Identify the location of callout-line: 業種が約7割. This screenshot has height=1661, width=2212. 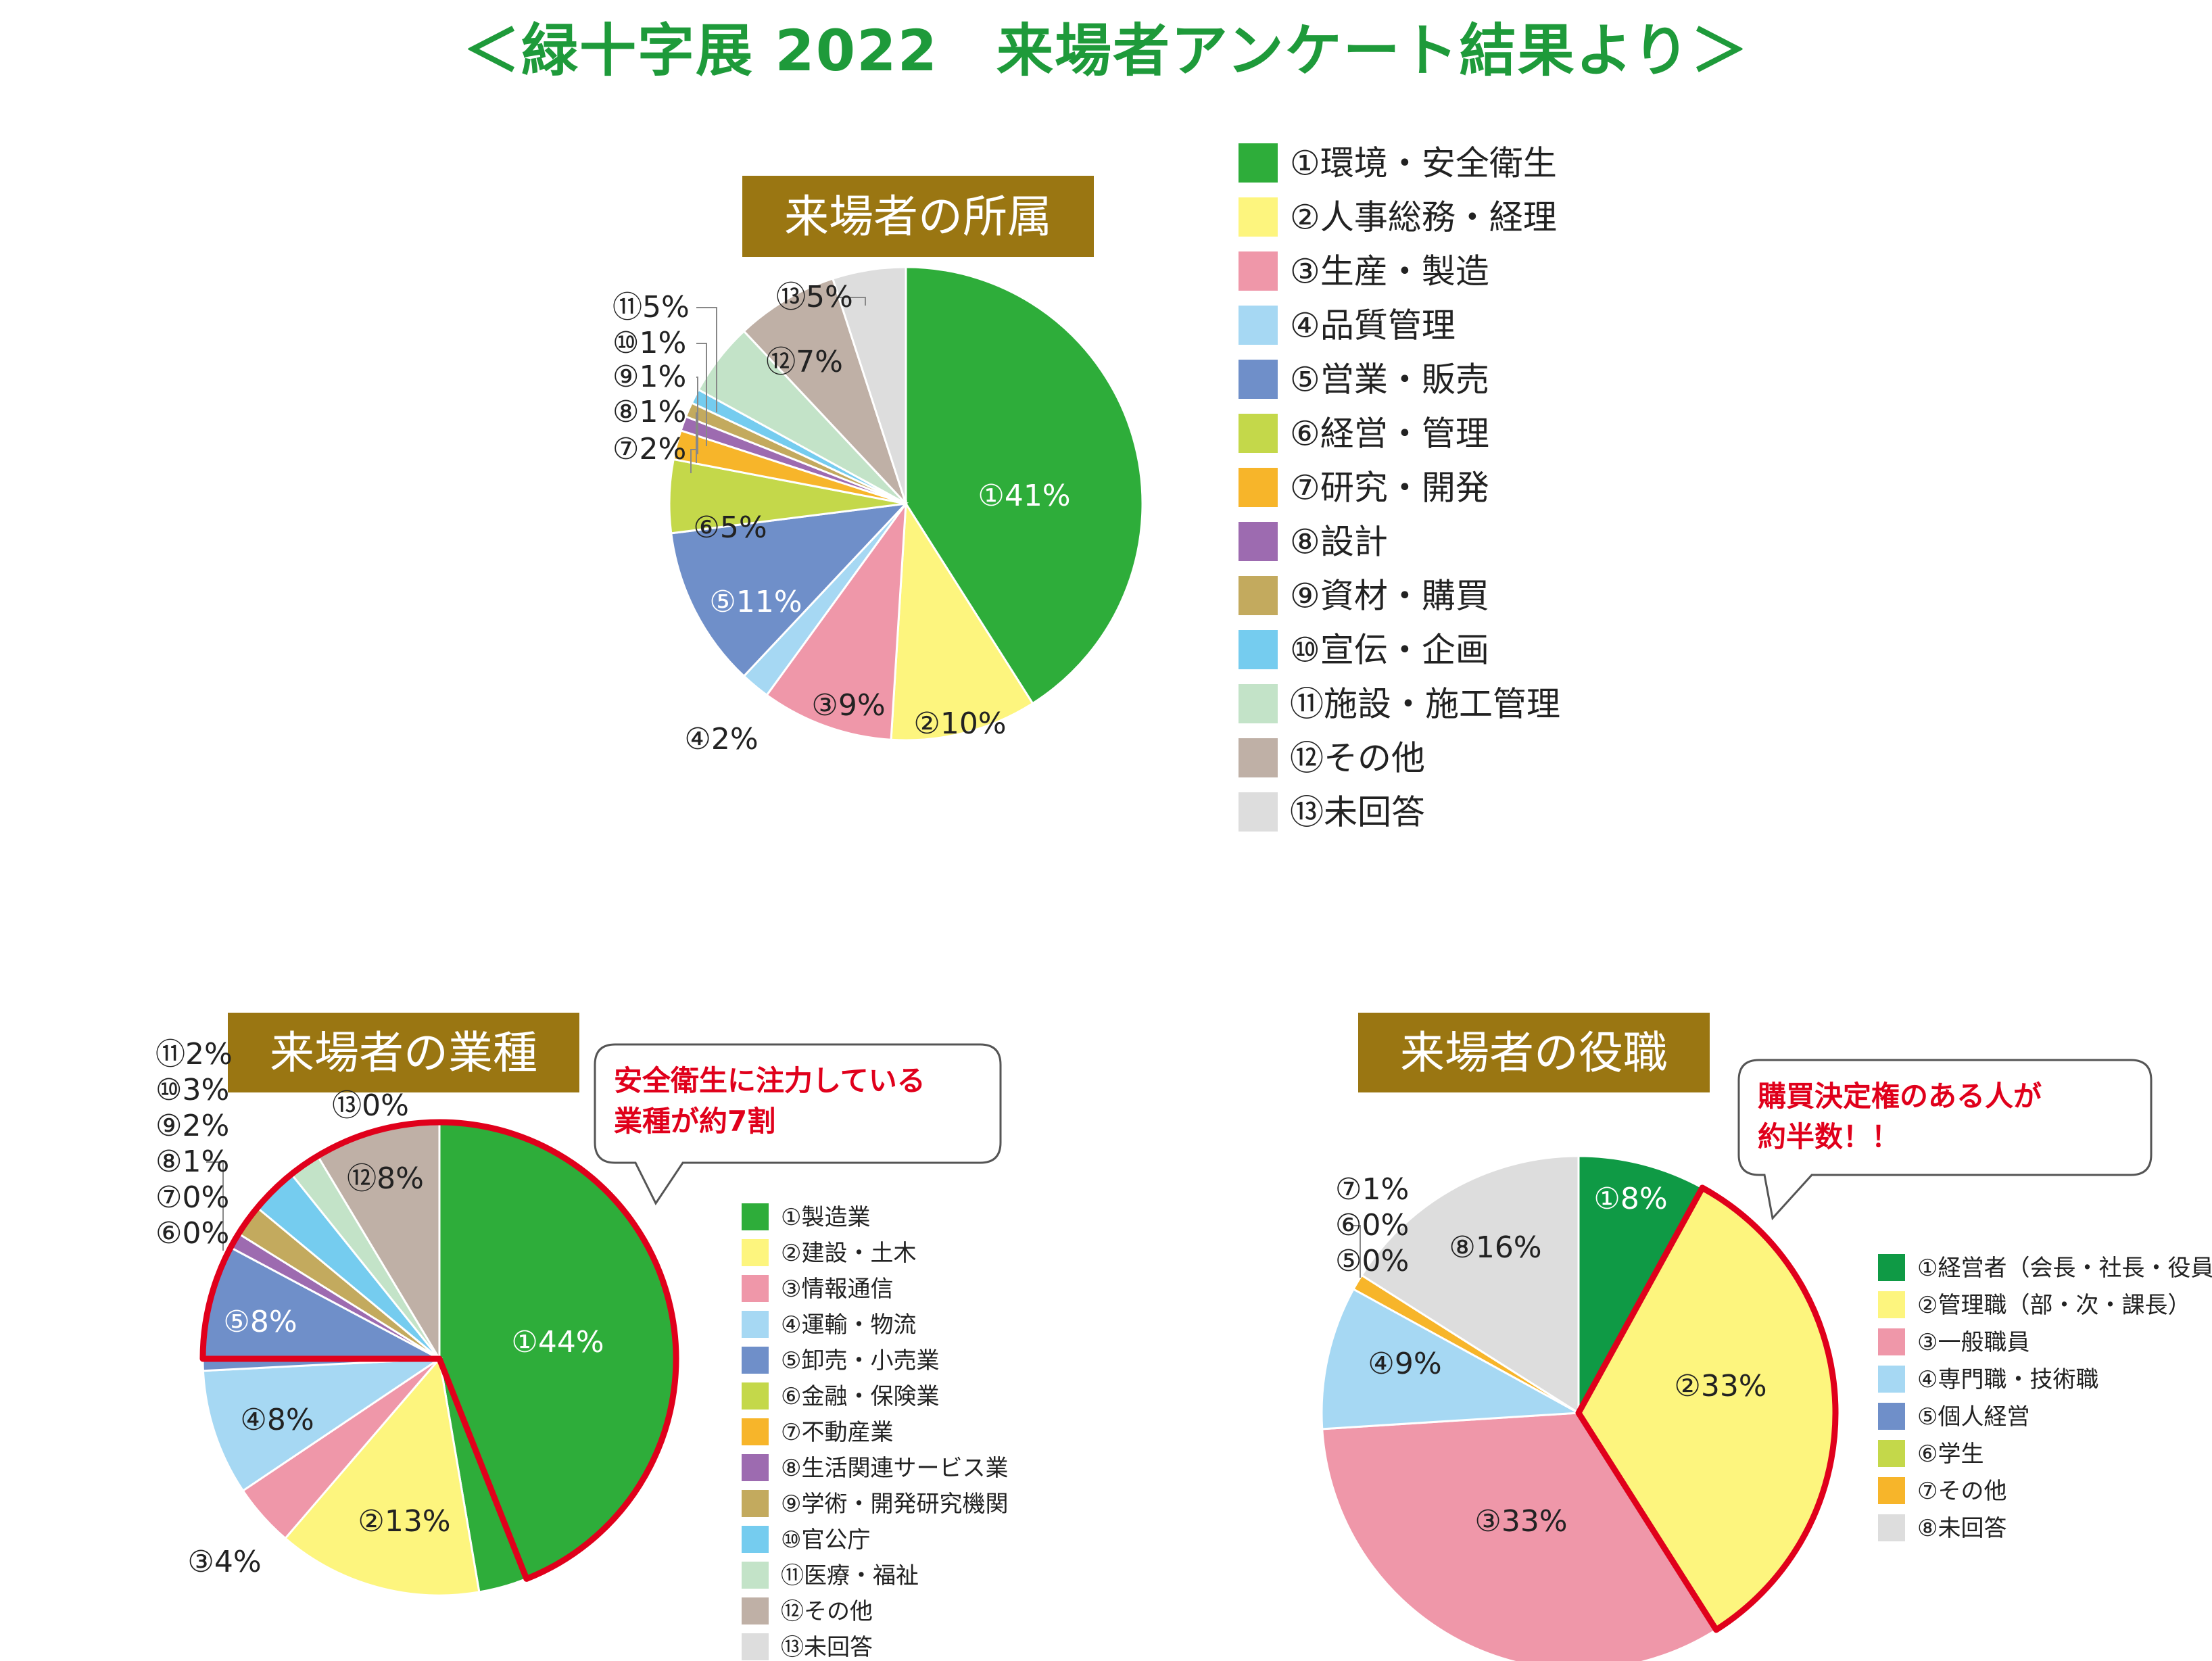
(695, 1121).